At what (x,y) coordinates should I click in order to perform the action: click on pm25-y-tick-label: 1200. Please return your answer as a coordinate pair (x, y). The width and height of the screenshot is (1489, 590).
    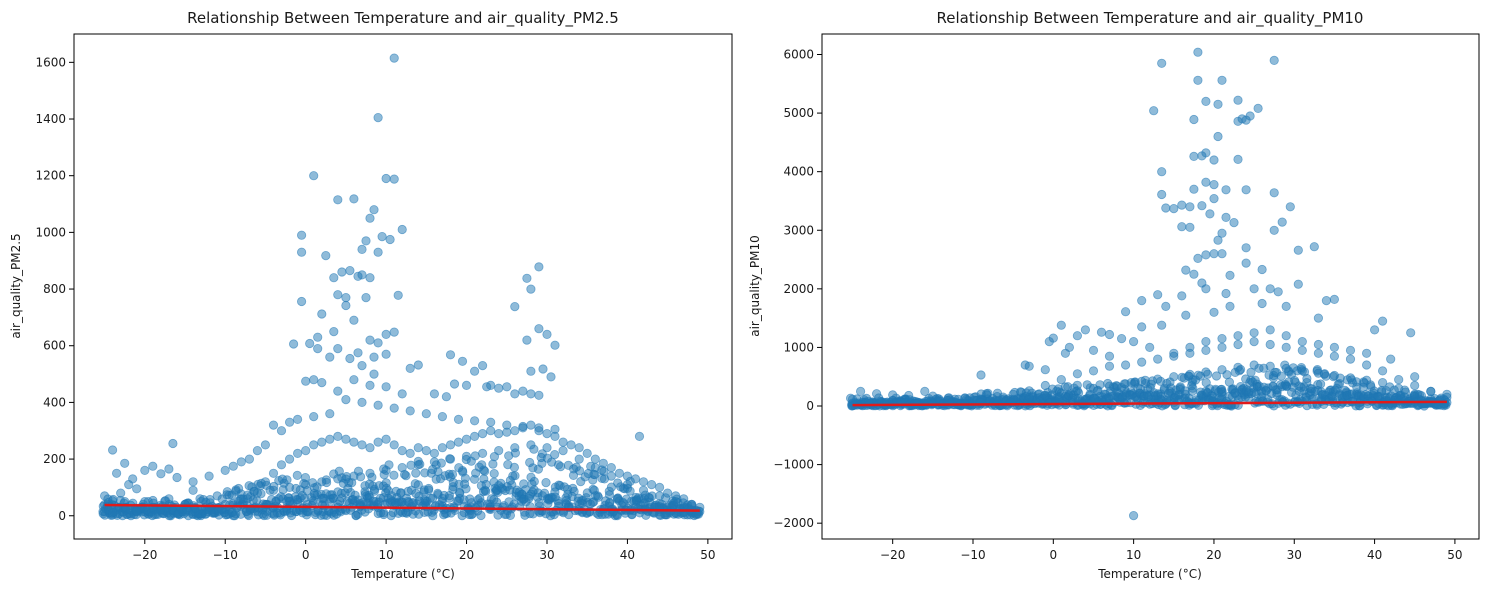
    Looking at the image, I should click on (50, 176).